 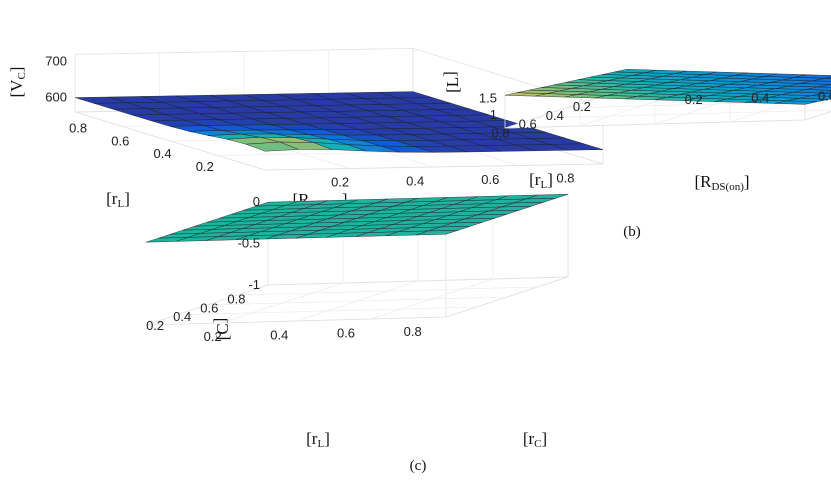 What do you see at coordinates (493, 114) in the screenshot?
I see `z-tick-label: 1` at bounding box center [493, 114].